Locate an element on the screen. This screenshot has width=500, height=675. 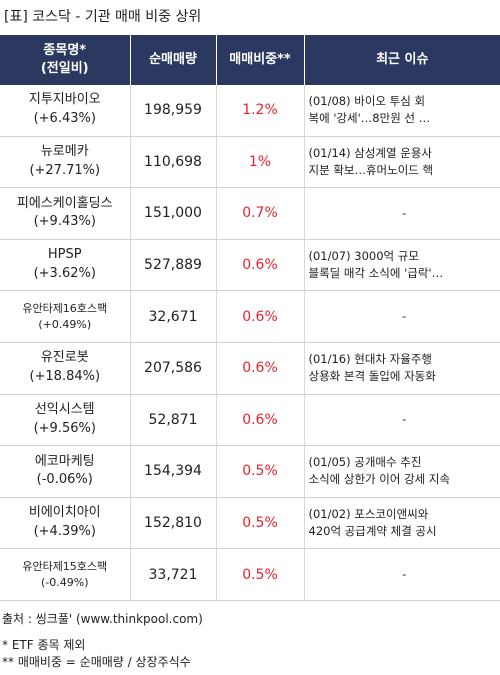
recent-issue-cell: (01/02) 포스코이앤씨와 420억 공급계약 체결 공시 is located at coordinates (402, 523).